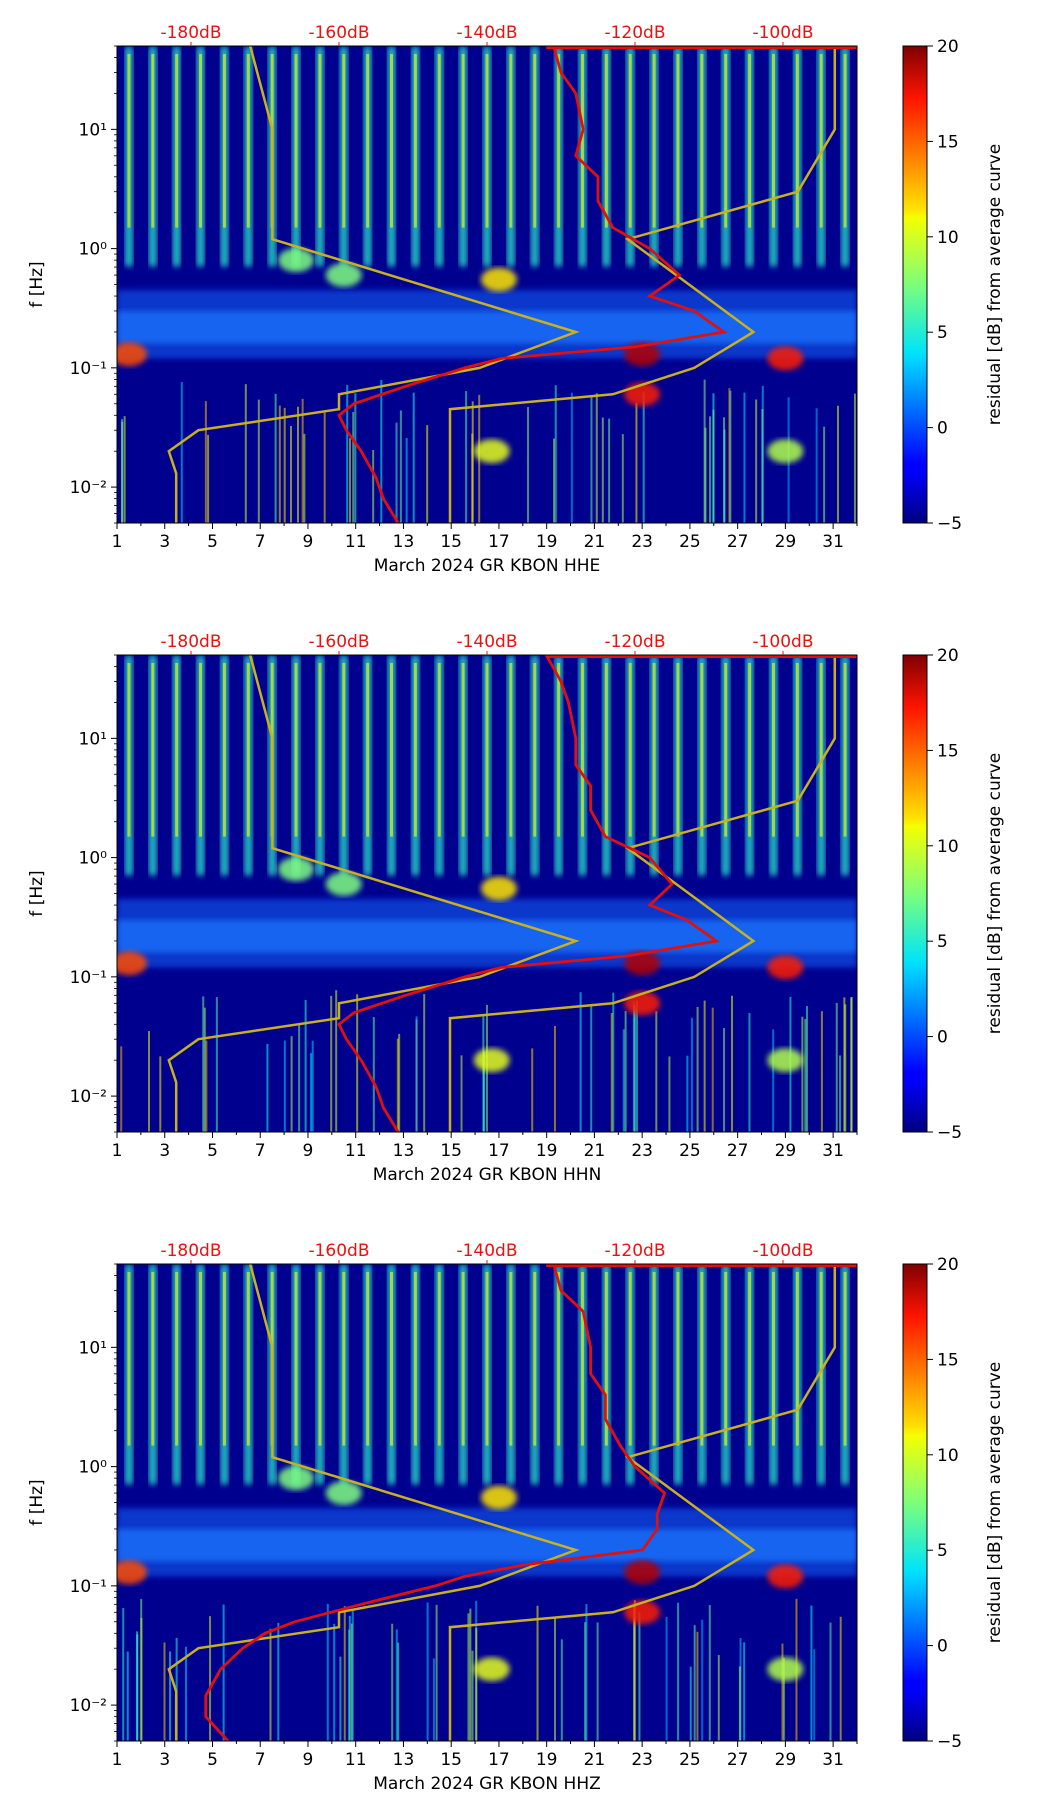 This screenshot has width=1052, height=1806. I want to click on x-tick-label: 31, so click(833, 1151).